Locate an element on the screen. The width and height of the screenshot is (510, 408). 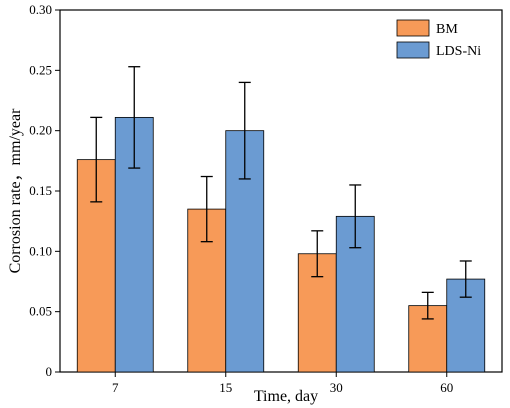
y-tick-label: 0.30 is located at coordinates (40, 9).